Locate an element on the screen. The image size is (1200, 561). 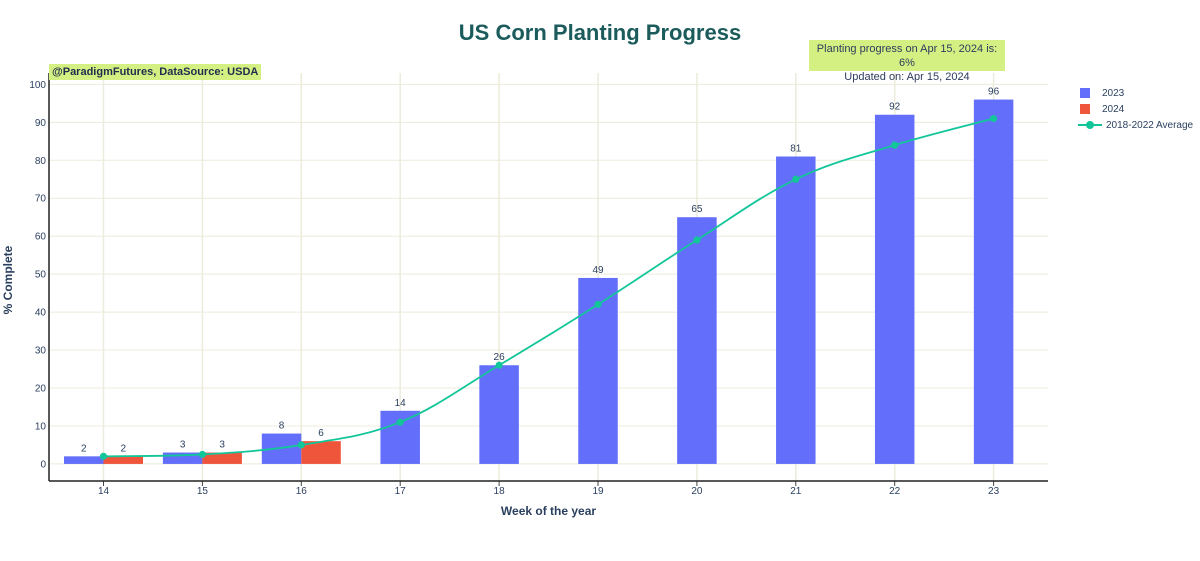
bar-value-label: 49 is located at coordinates (598, 270).